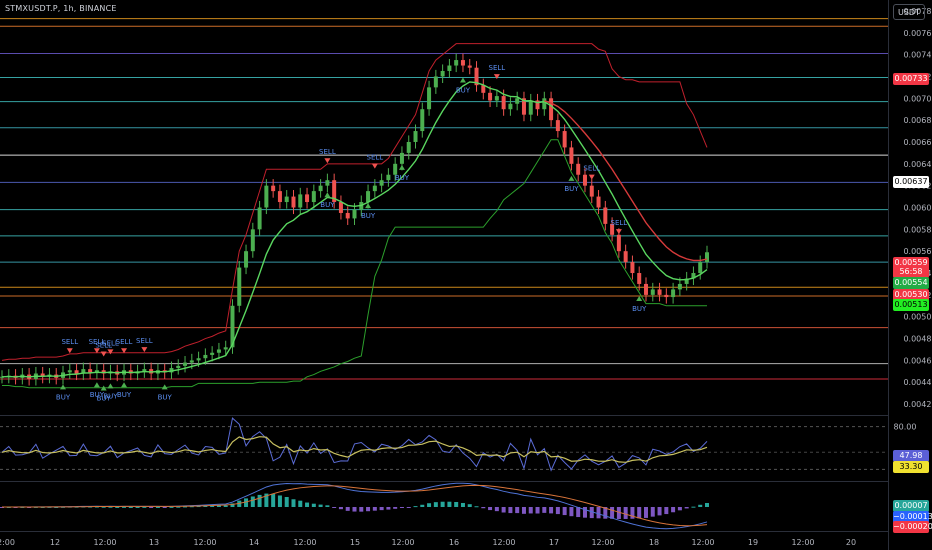 This screenshot has width=932, height=550. I want to click on price-label: 0.00637, so click(911, 182).